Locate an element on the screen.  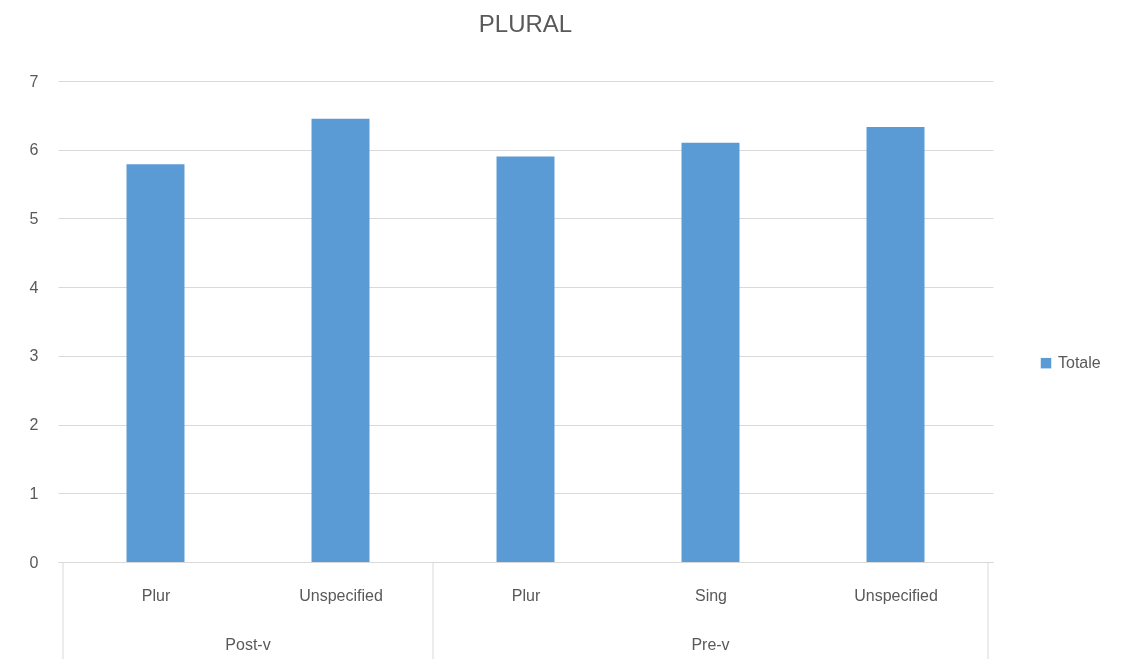
x-tick-label: Sing is located at coordinates (711, 595).